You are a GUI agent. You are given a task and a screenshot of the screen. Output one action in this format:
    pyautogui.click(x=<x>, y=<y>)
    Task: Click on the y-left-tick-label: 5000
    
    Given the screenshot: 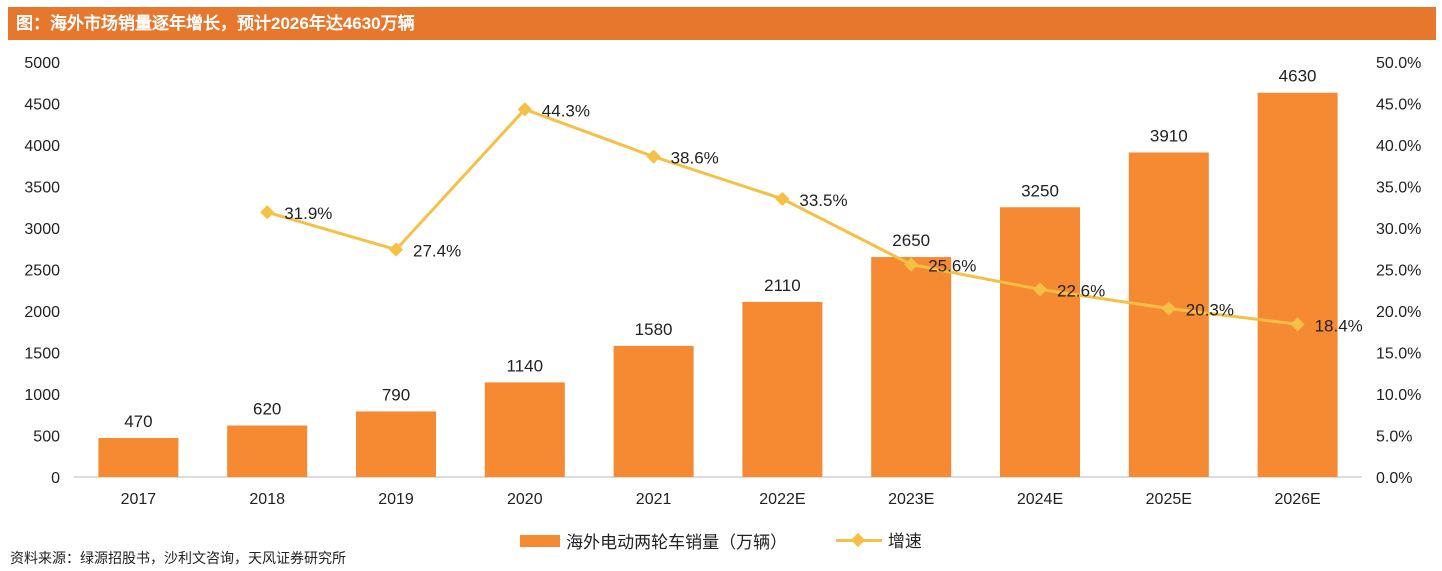 What is the action you would take?
    pyautogui.click(x=42, y=63)
    